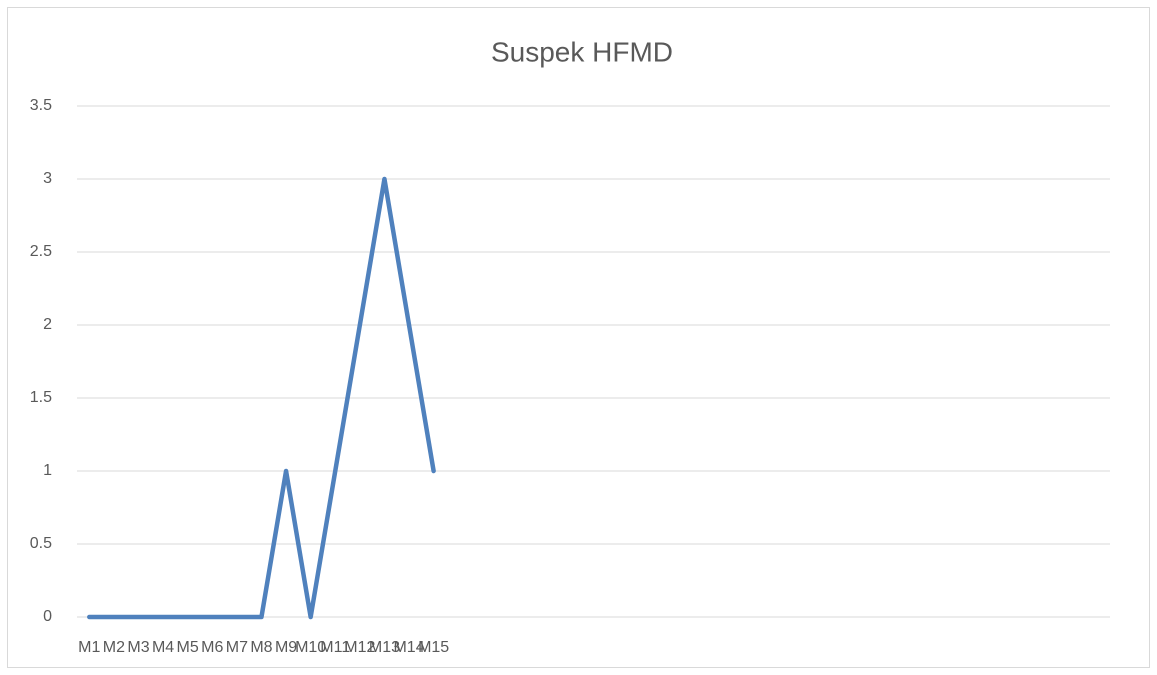 The image size is (1157, 675). Describe the element at coordinates (212, 647) in the screenshot. I see `x-tick-label: M6` at that location.